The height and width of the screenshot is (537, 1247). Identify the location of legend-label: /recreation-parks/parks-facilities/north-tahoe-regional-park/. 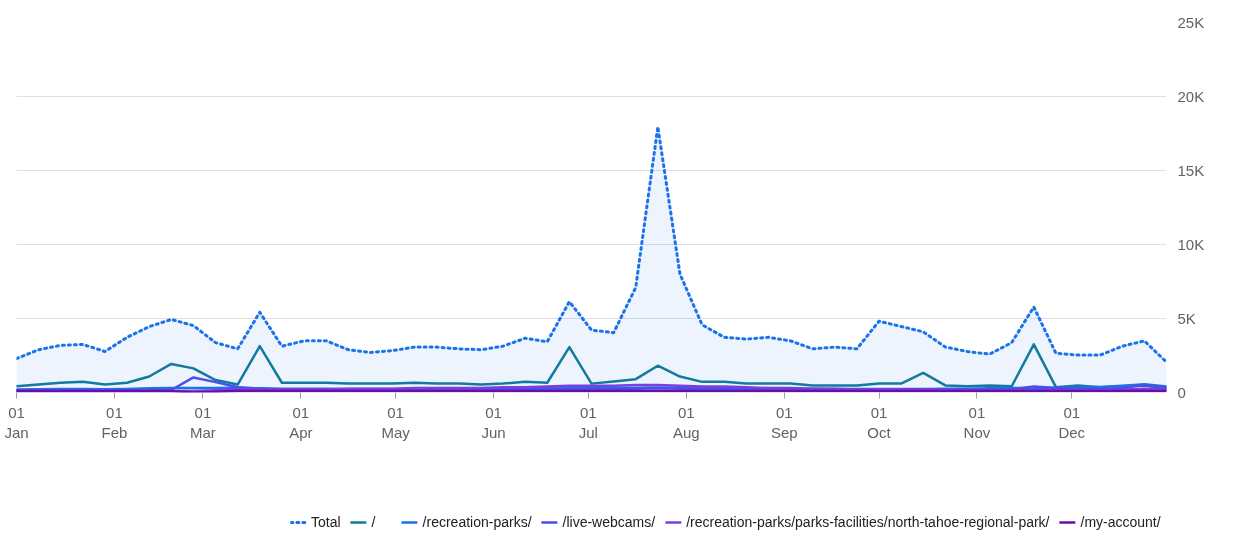
(868, 521).